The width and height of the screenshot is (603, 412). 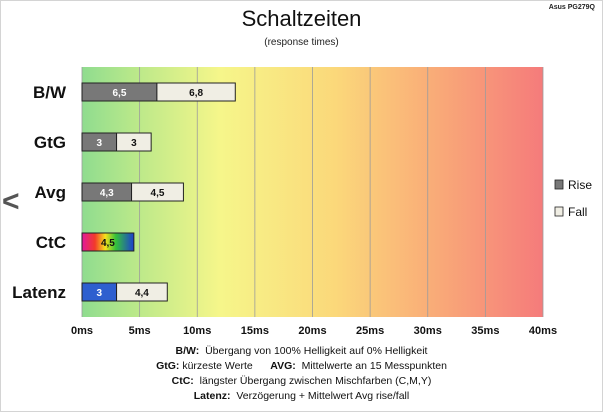 I want to click on bar-value-label: 6,8, so click(x=196, y=93).